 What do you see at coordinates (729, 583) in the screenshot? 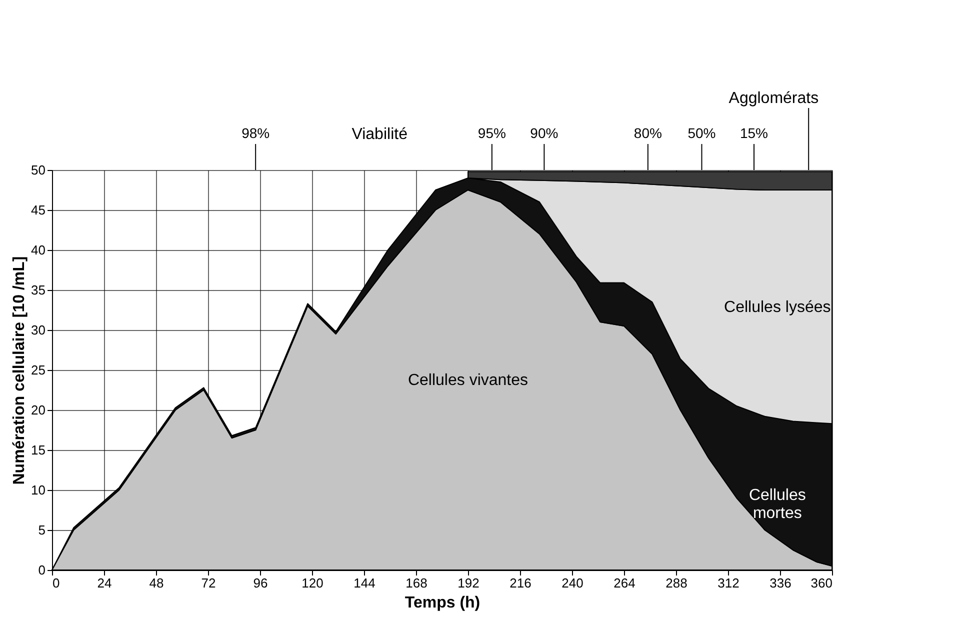
I see `x-tick-label: 312` at bounding box center [729, 583].